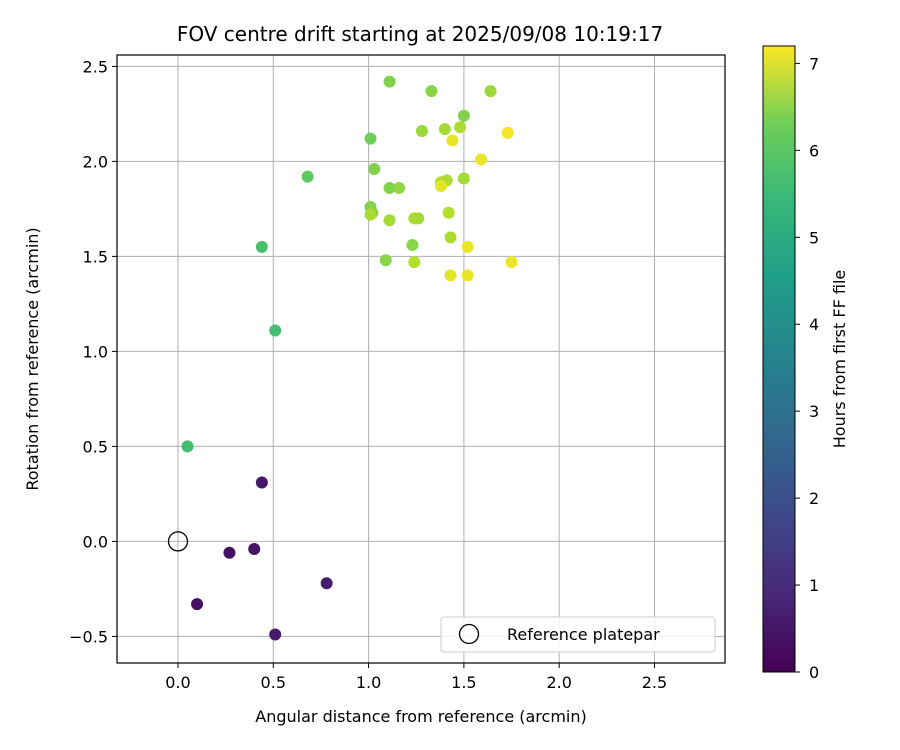 The height and width of the screenshot is (750, 900). Describe the element at coordinates (814, 672) in the screenshot. I see `colorbar-tick-label: 0` at that location.